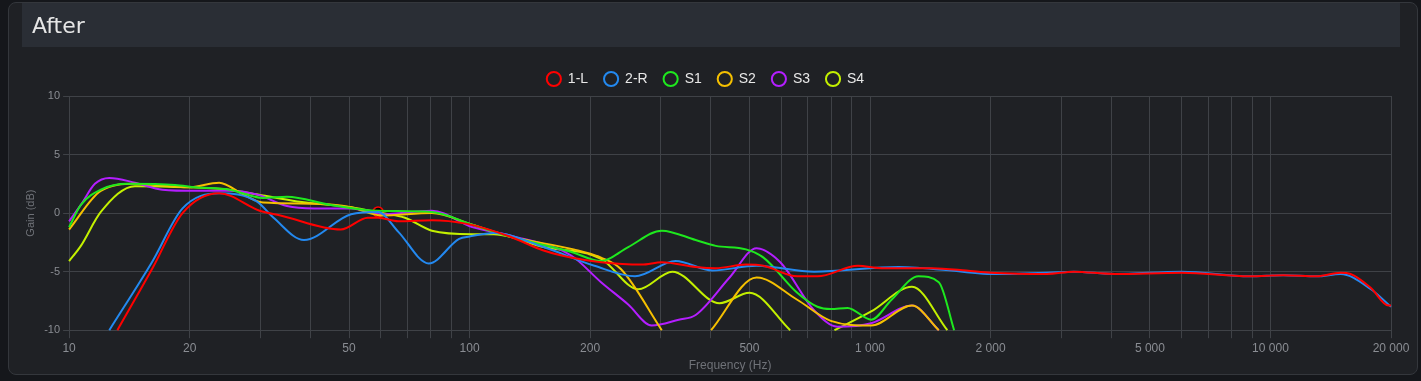  Describe the element at coordinates (856, 77) in the screenshot. I see `legend-label: S4` at that location.